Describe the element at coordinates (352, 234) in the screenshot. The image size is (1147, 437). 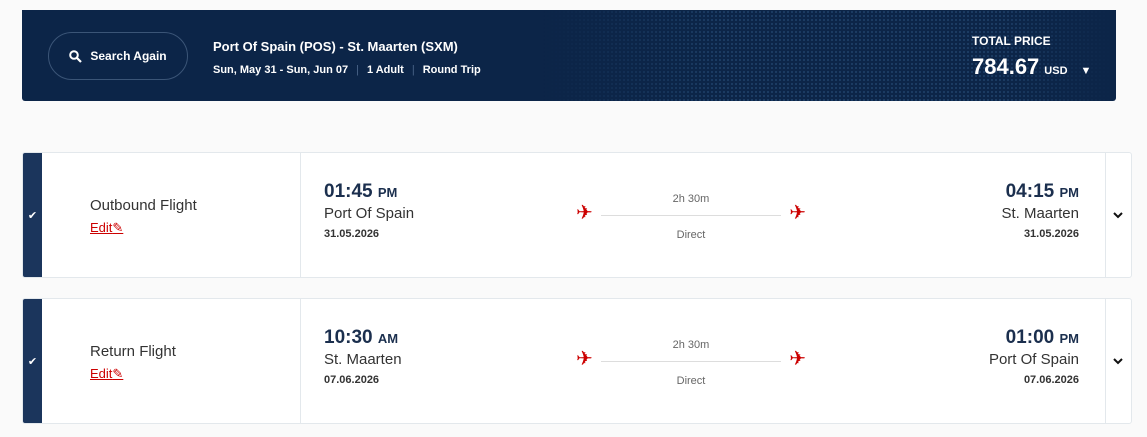
I see `departure-date: 31.05.2026` at that location.